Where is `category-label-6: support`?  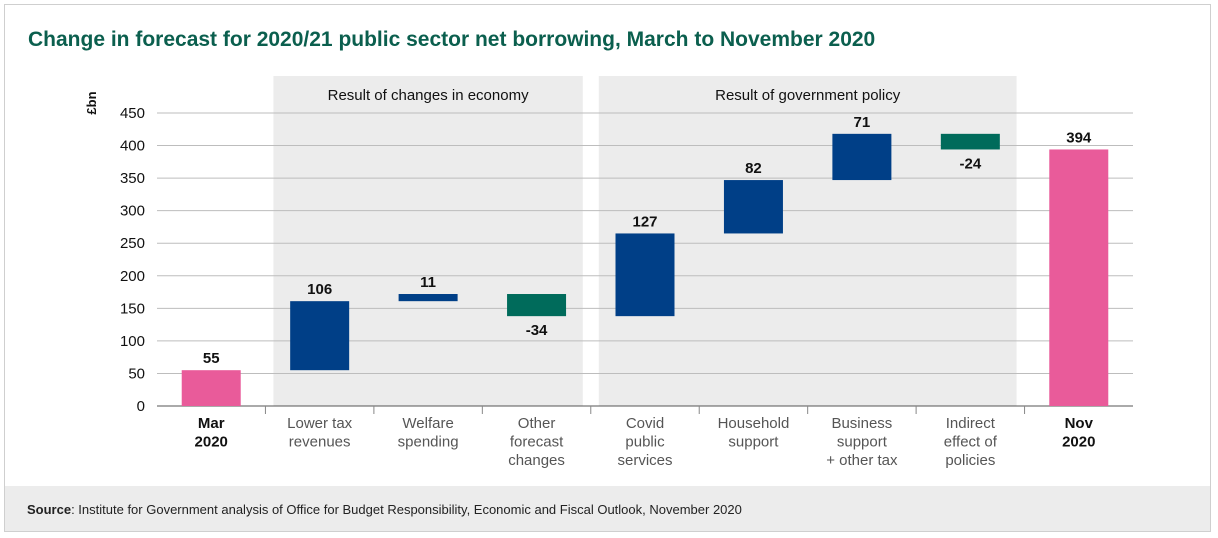
category-label-6: support is located at coordinates (753, 442).